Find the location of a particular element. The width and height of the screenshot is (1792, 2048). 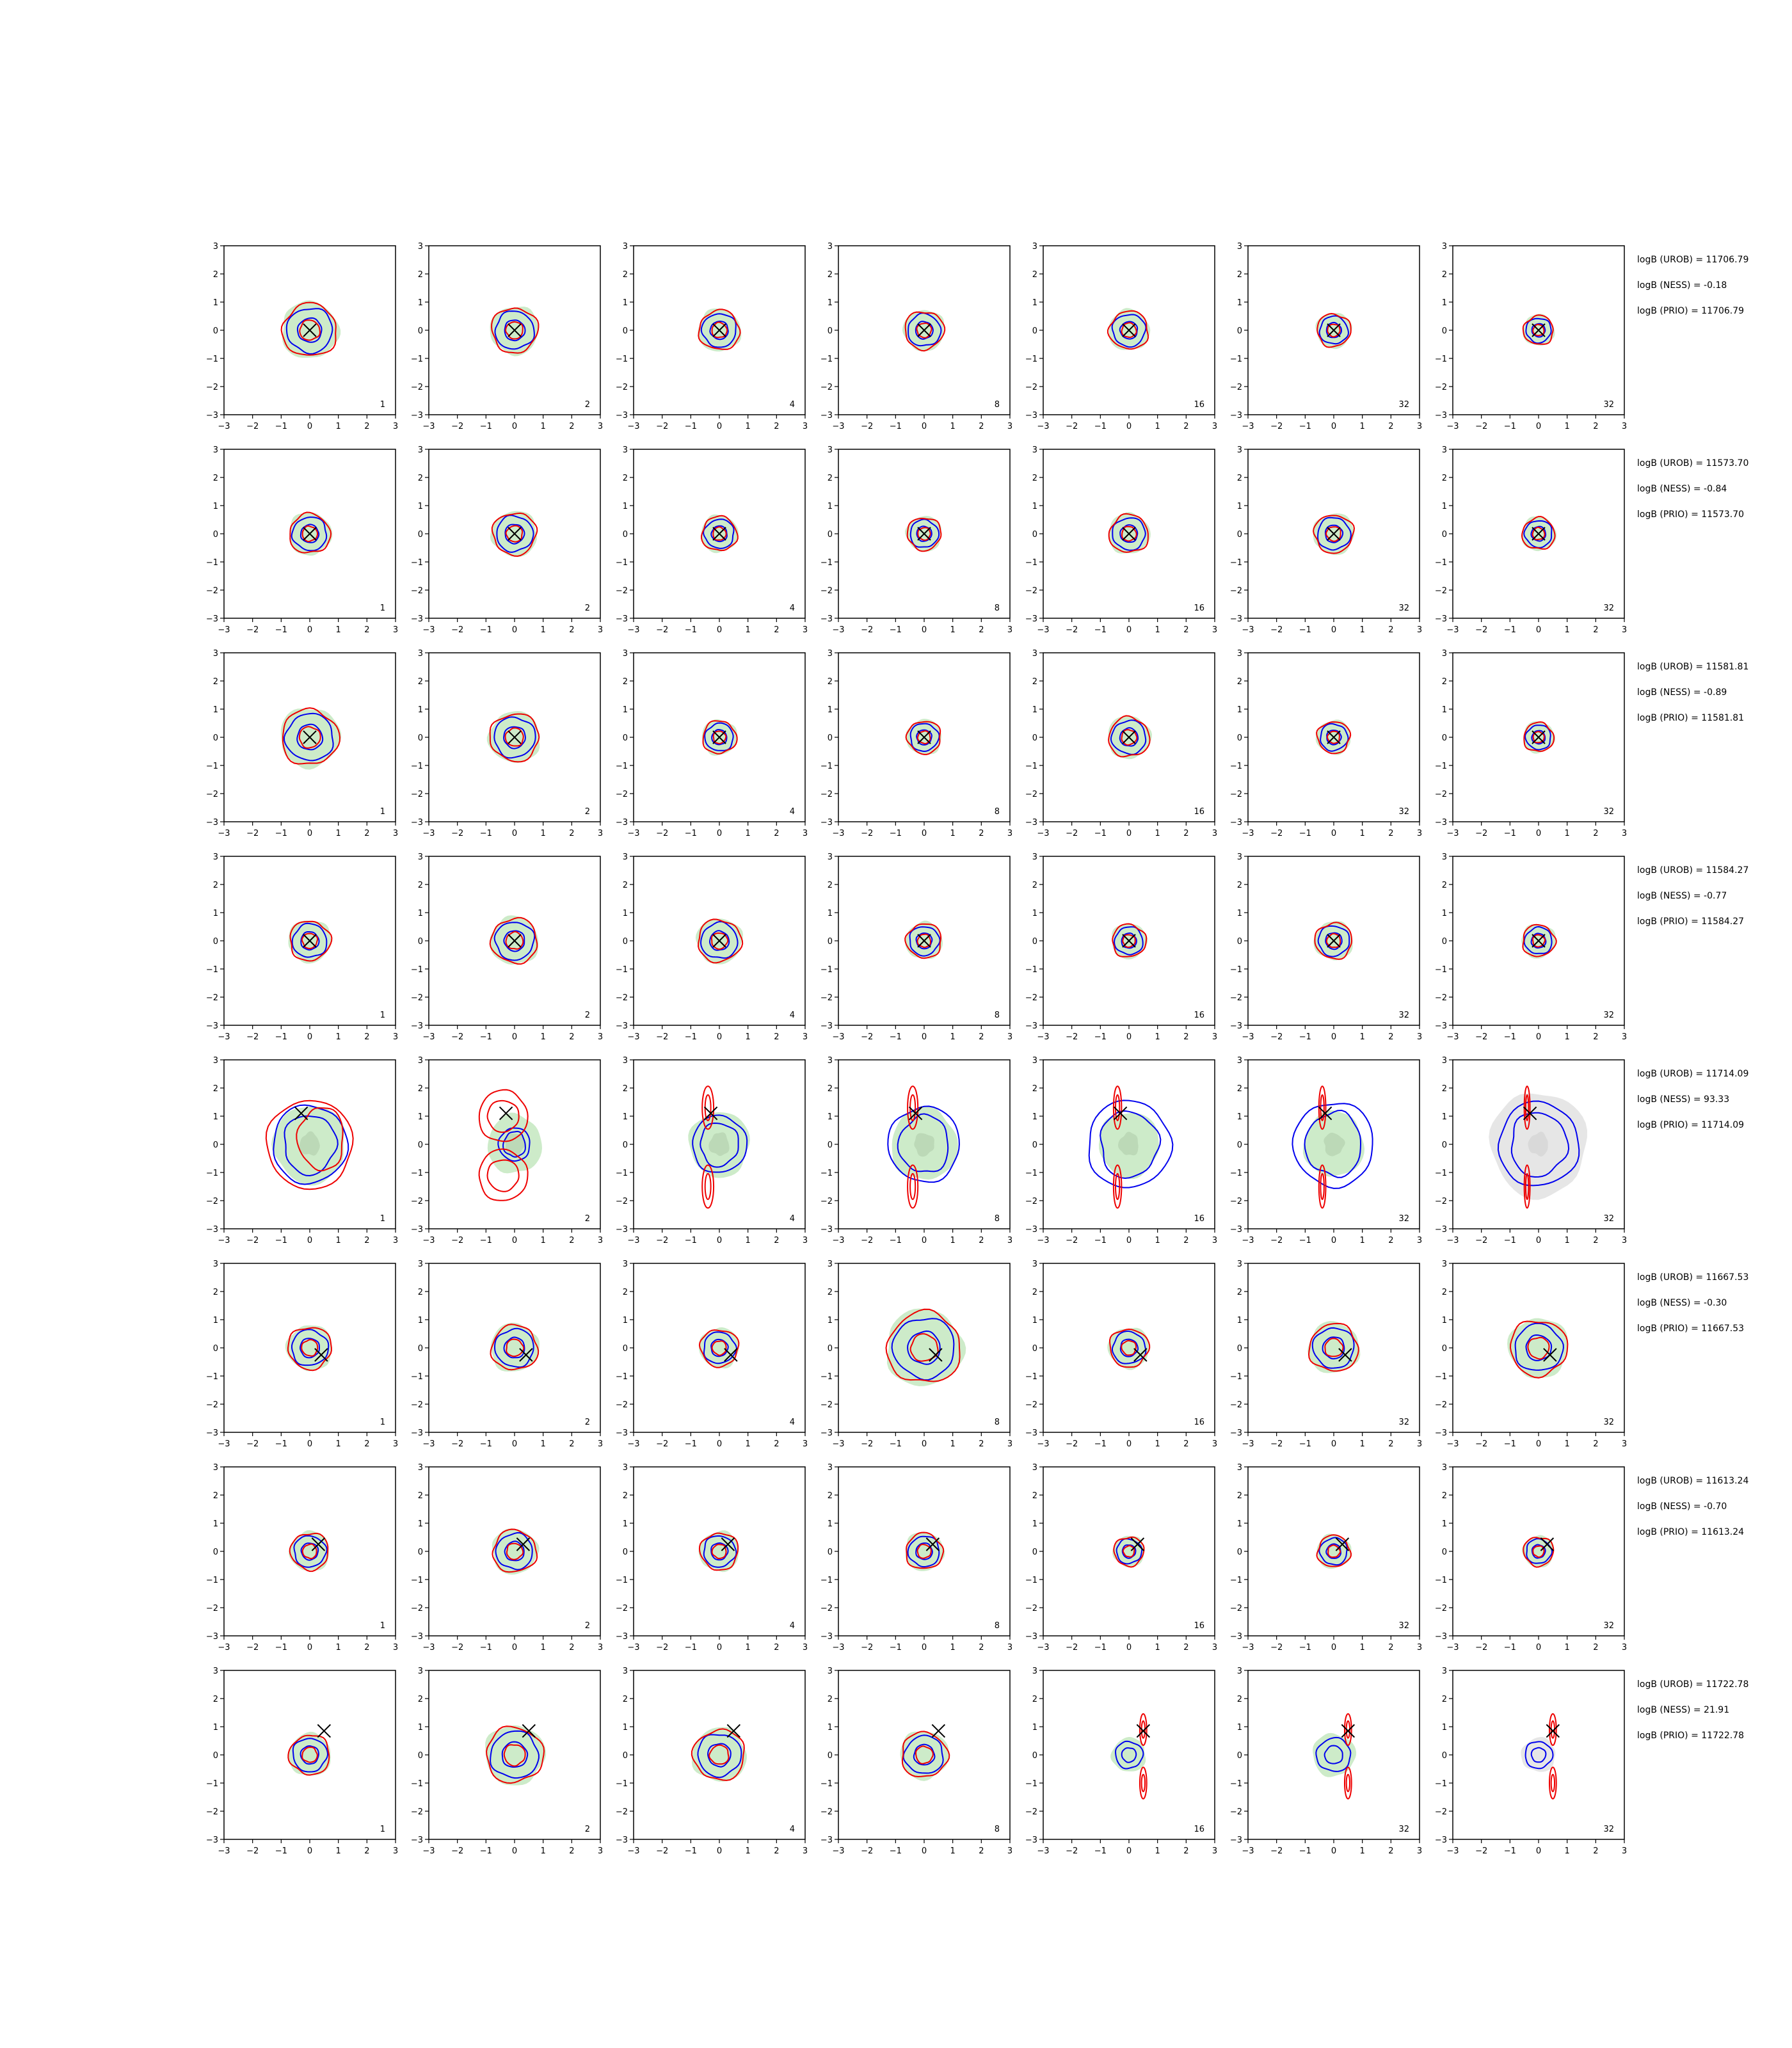

subplot: −3 −2 −1 0 1 2 3 −3 −2 −1 0 1 2 3 2 is located at coordinates (507, 1354).